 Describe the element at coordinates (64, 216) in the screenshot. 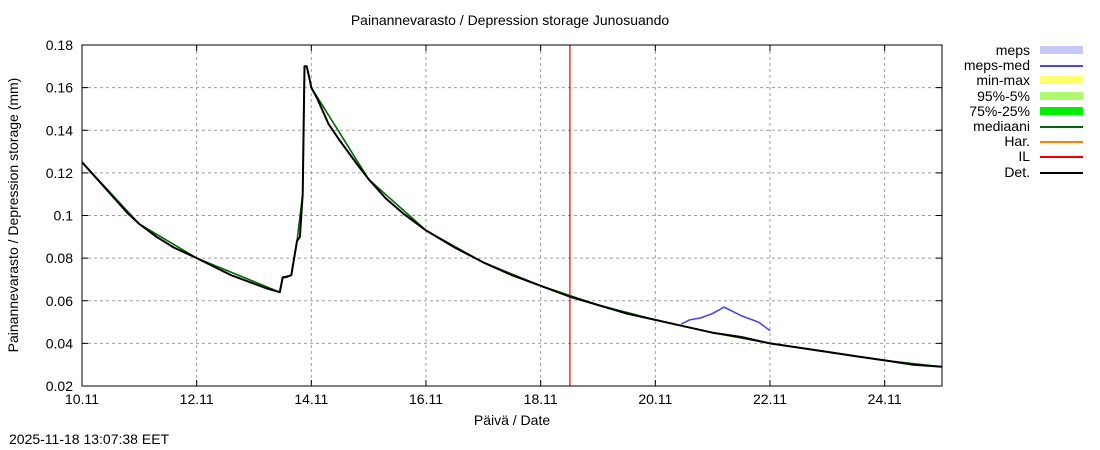

I see `y-tick-label: 0.1` at that location.